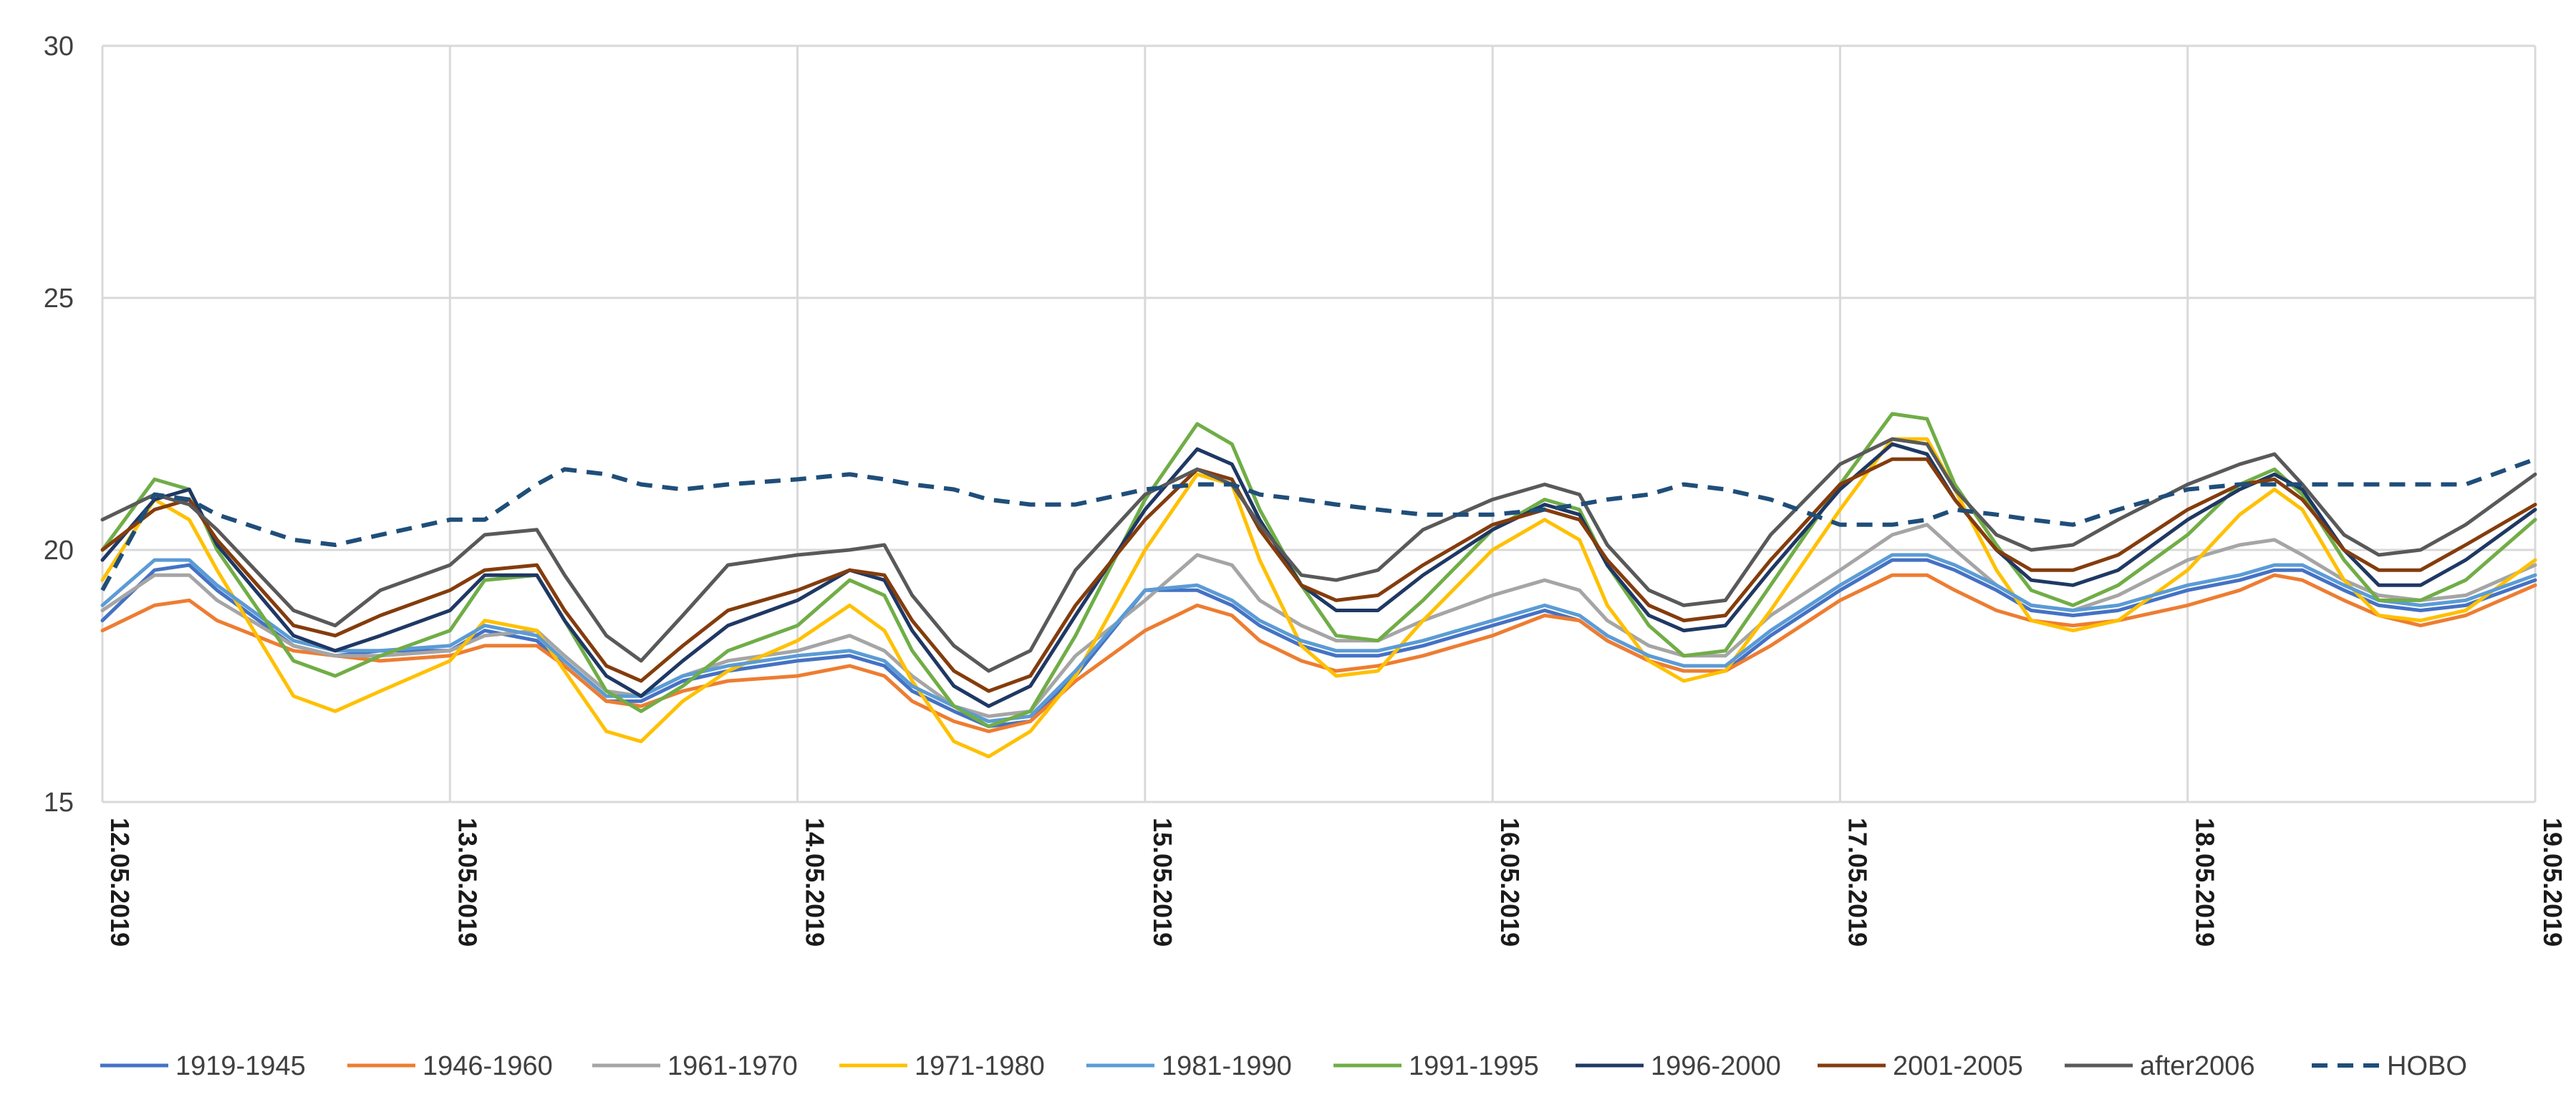 This screenshot has width=2576, height=1102. Describe the element at coordinates (1162, 882) in the screenshot. I see `x-tick-label: 15.05.2019` at that location.